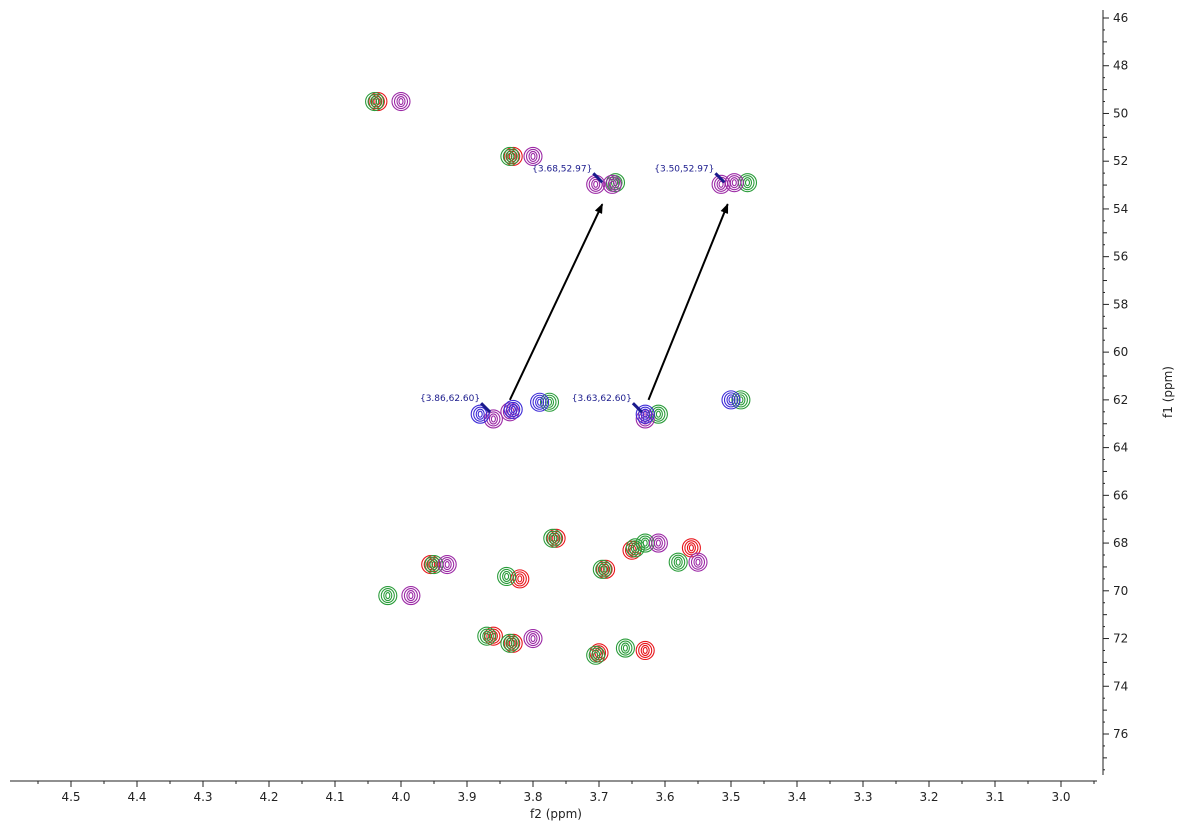 The height and width of the screenshot is (823, 1181). What do you see at coordinates (70, 797) in the screenshot?
I see `x-tick-label: 4.5` at bounding box center [70, 797].